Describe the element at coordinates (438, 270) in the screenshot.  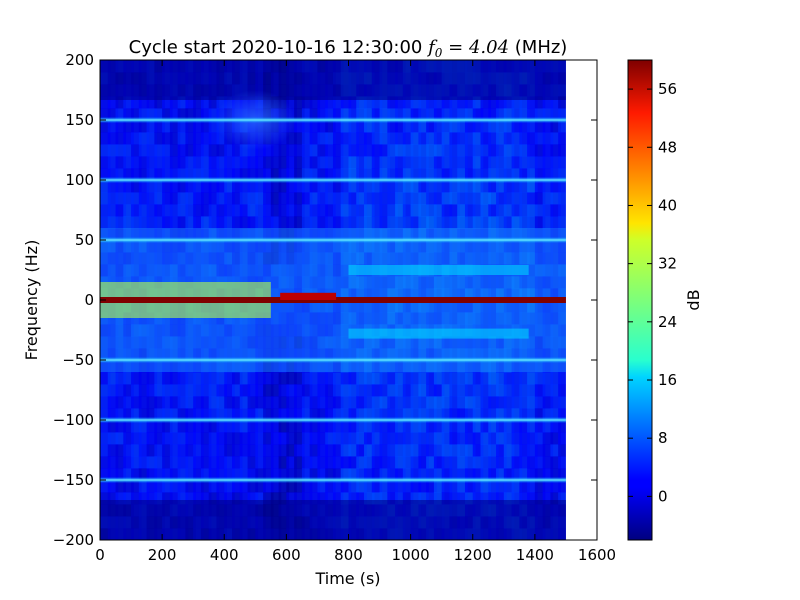
I see `sideband` at that location.